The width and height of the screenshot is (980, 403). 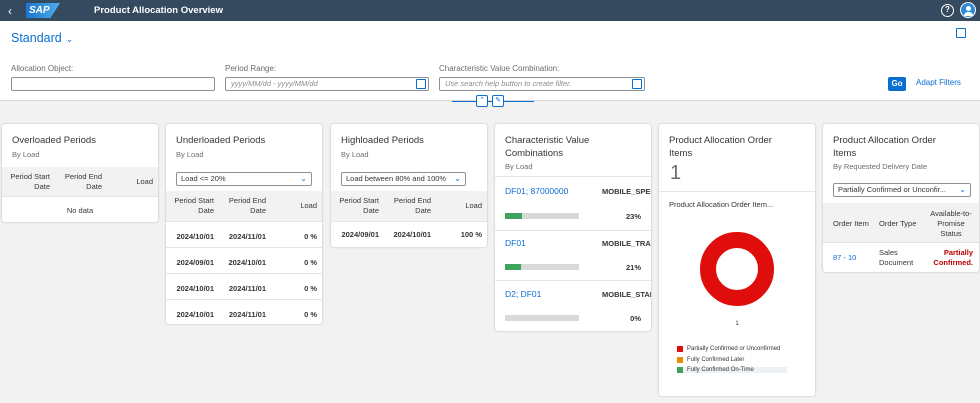 What do you see at coordinates (938, 82) in the screenshot?
I see `adapt-filters-link: Adapt Filters` at bounding box center [938, 82].